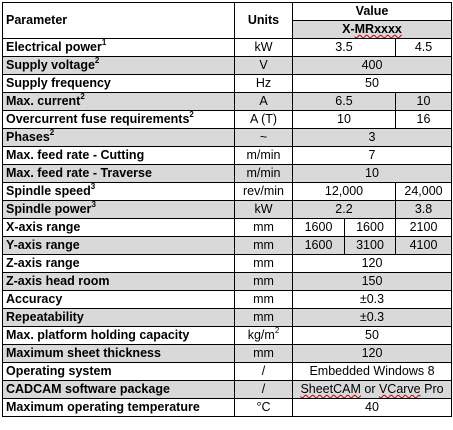 Image resolution: width=453 pixels, height=430 pixels. What do you see at coordinates (372, 371) in the screenshot?
I see `value-cell: Embedded Windows 8` at bounding box center [372, 371].